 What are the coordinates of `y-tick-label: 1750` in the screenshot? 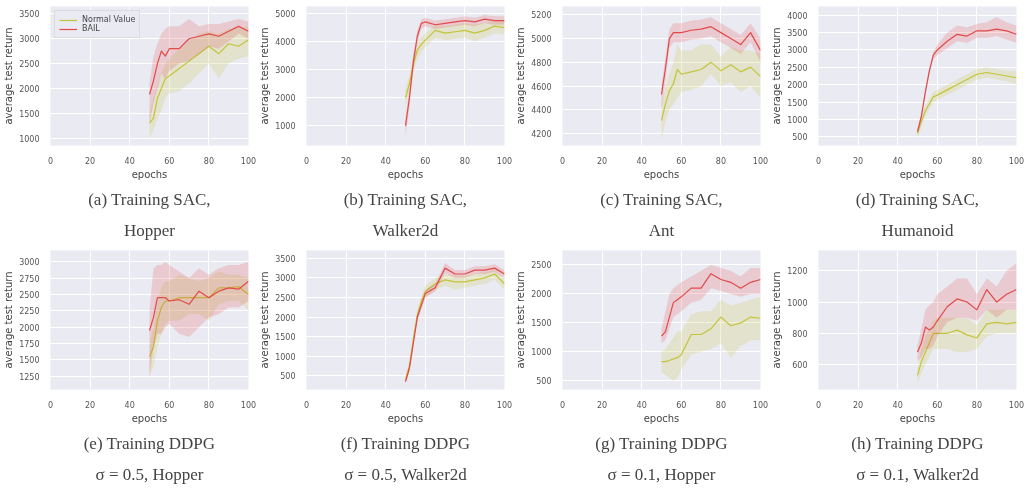 It's located at (29, 345).